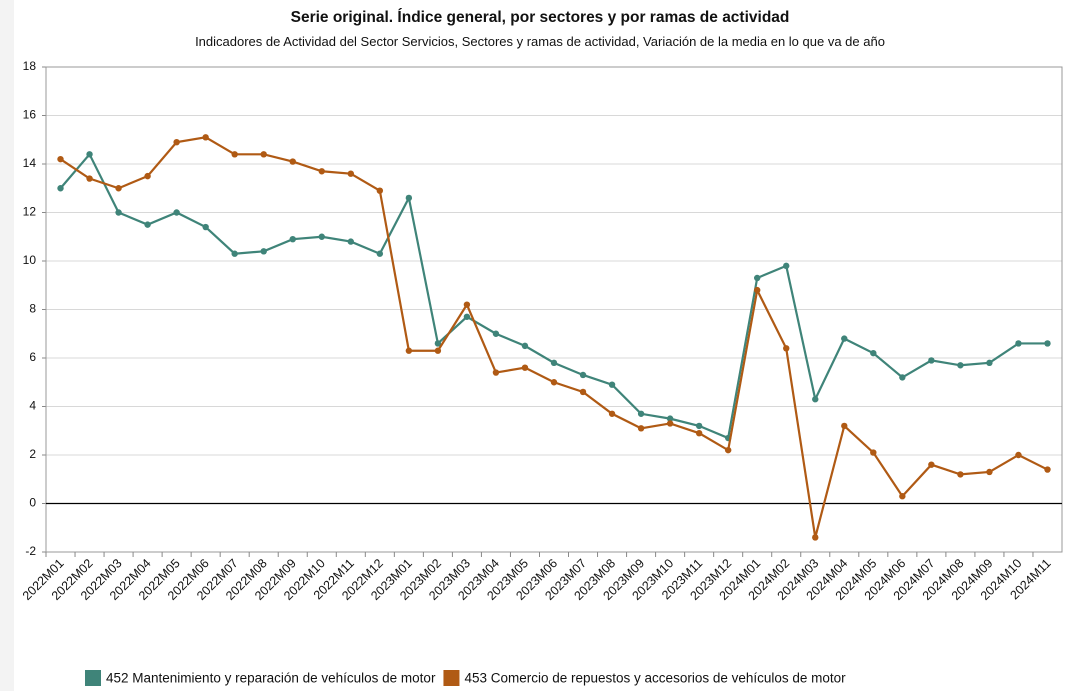 The width and height of the screenshot is (1065, 691). What do you see at coordinates (32, 454) in the screenshot?
I see `y-tick-label: 2` at bounding box center [32, 454].